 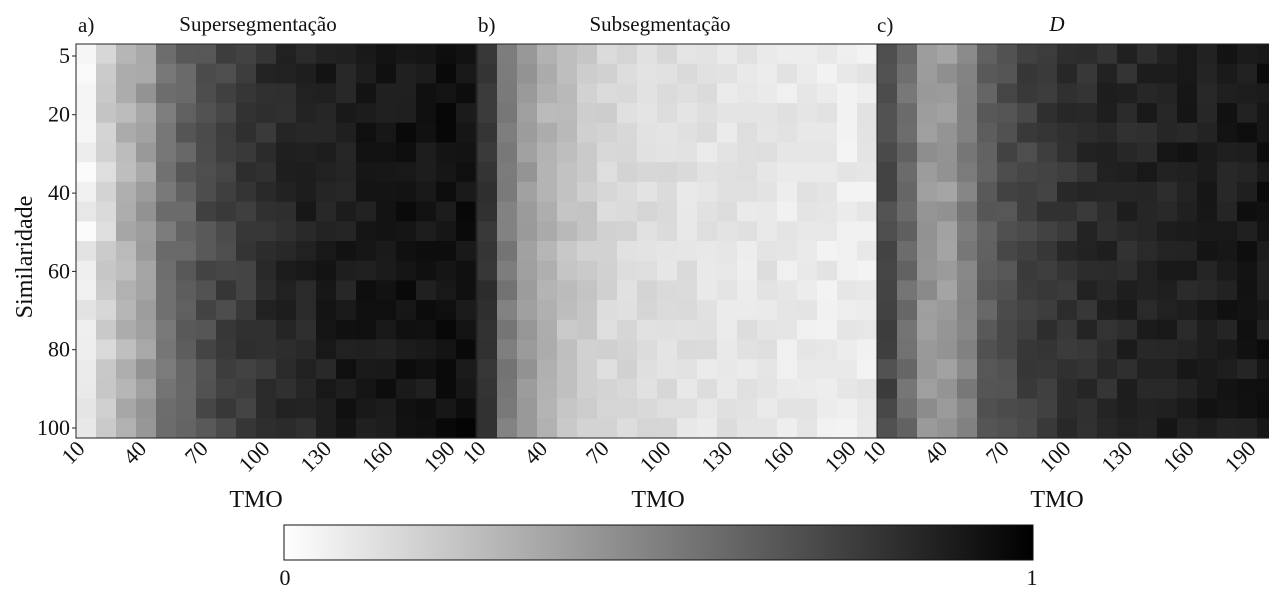 What do you see at coordinates (997, 452) in the screenshot?
I see `x-tick-label: 70` at bounding box center [997, 452].